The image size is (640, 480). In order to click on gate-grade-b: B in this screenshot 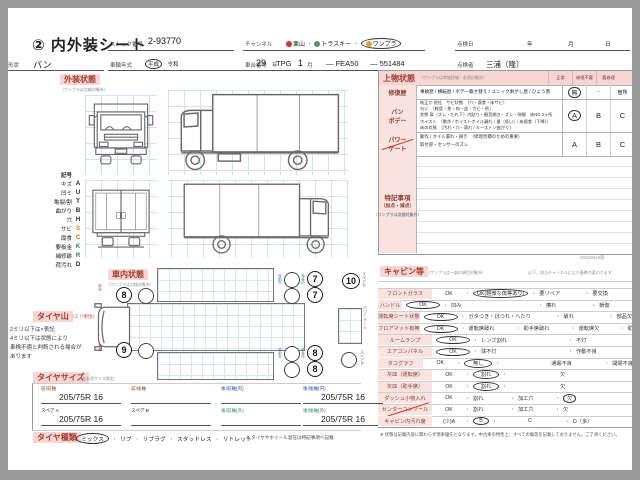, I will do `click(599, 144)`.